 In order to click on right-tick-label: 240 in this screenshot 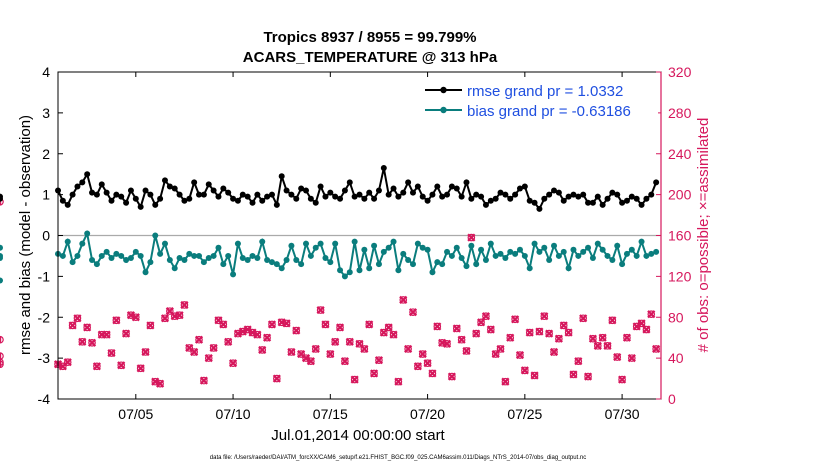, I will do `click(680, 154)`.